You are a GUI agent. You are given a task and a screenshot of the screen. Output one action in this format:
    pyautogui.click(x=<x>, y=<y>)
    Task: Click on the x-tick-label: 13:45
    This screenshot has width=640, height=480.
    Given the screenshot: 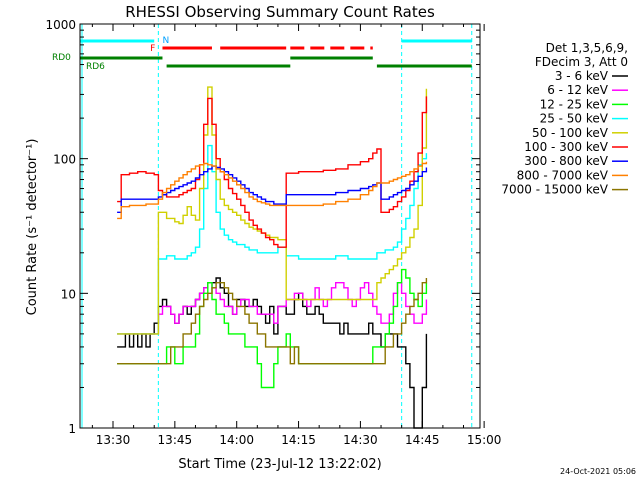 What is the action you would take?
    pyautogui.click(x=175, y=440)
    